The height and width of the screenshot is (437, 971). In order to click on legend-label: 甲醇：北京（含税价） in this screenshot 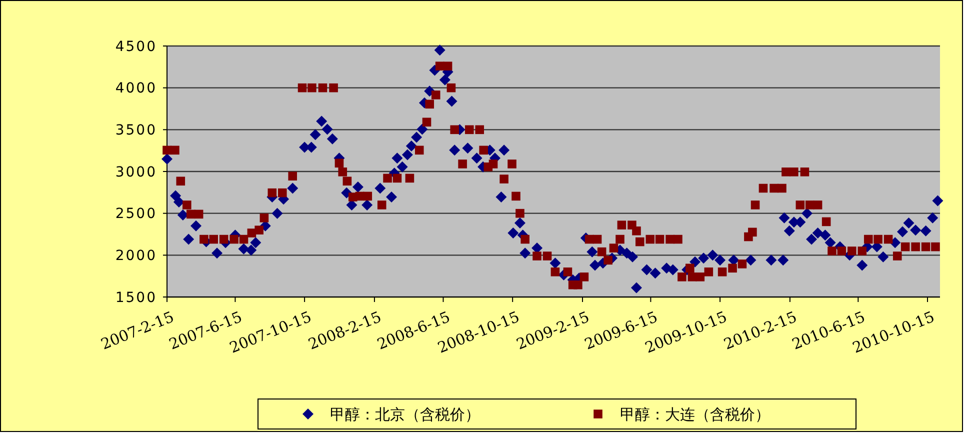, I will do `click(405, 414)`.